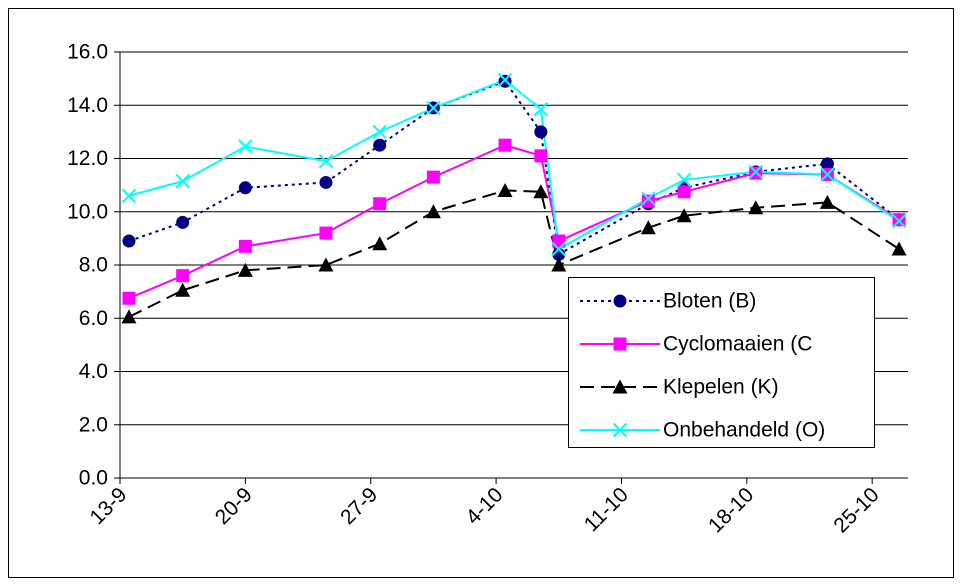 This screenshot has width=962, height=586. I want to click on y-tick-label: 0.0, so click(93, 478).